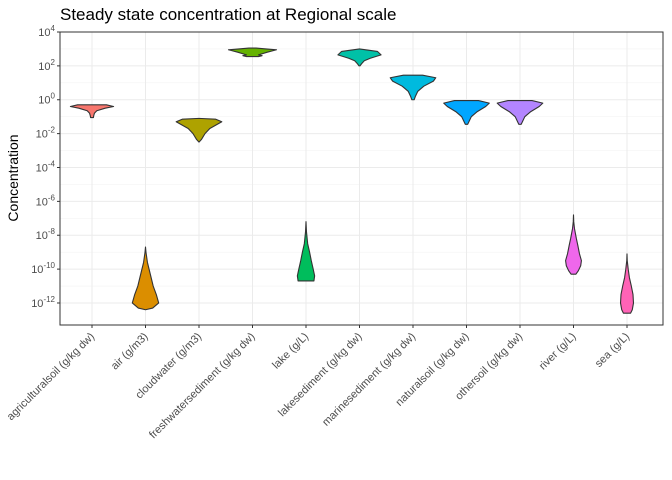 This screenshot has width=672, height=480. Describe the element at coordinates (46, 99) in the screenshot. I see `y-tick-label: 10⁰` at that location.